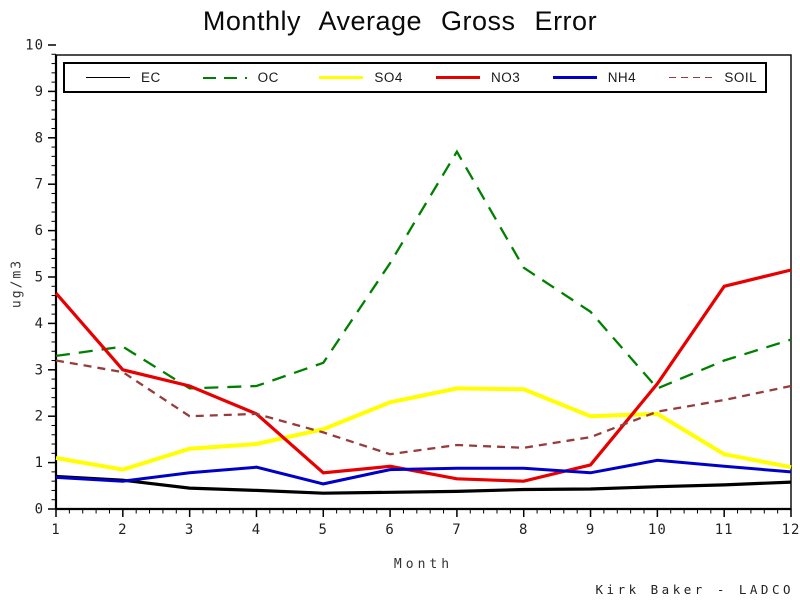  I want to click on x-tick-label: 4, so click(256, 530).